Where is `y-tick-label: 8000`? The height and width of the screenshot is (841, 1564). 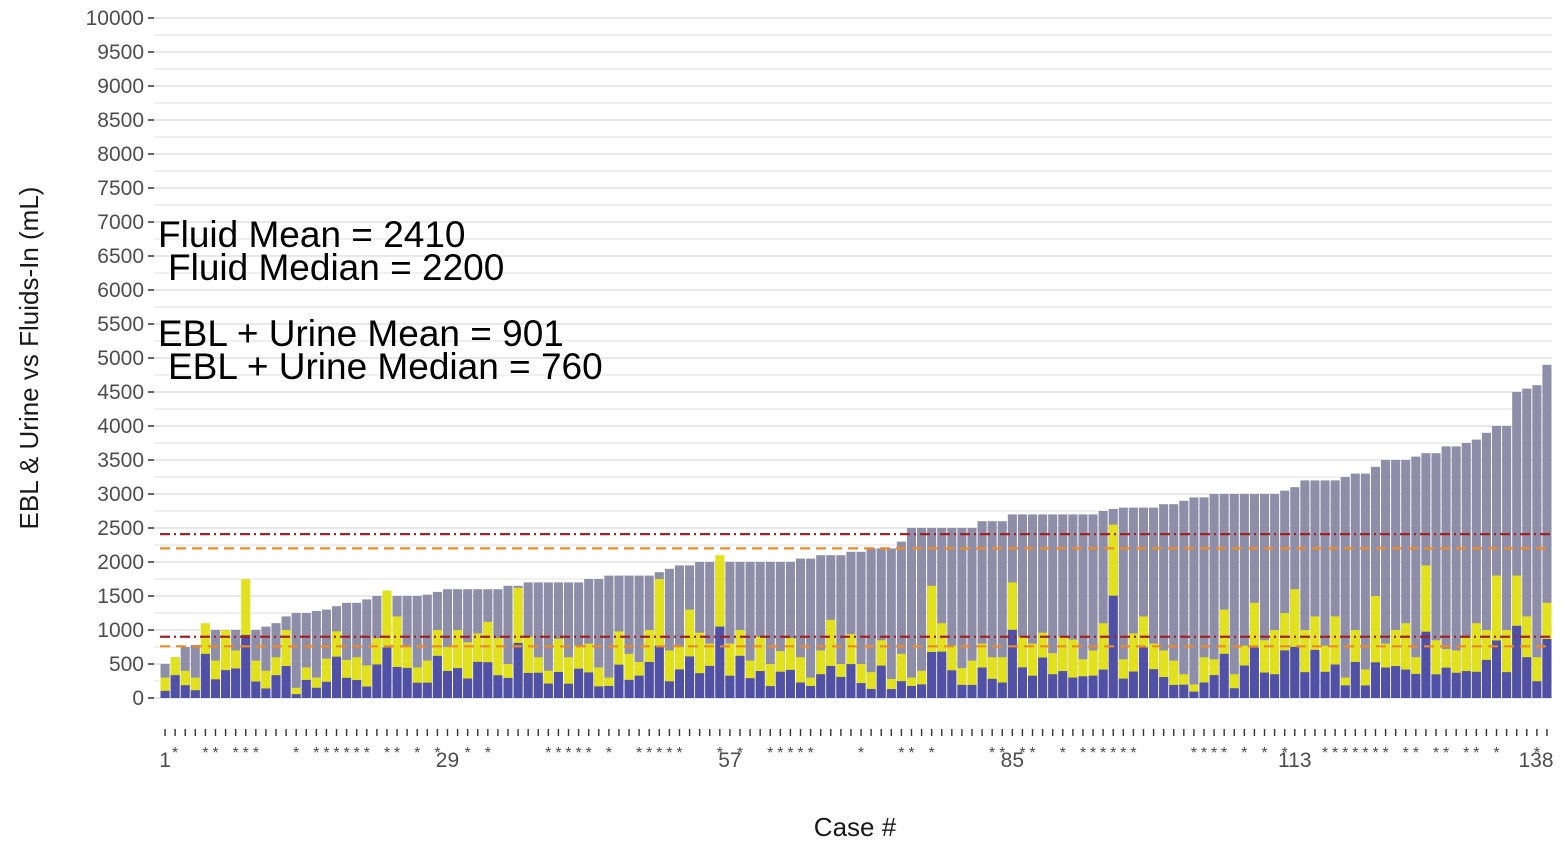
y-tick-label: 8000 is located at coordinates (120, 154).